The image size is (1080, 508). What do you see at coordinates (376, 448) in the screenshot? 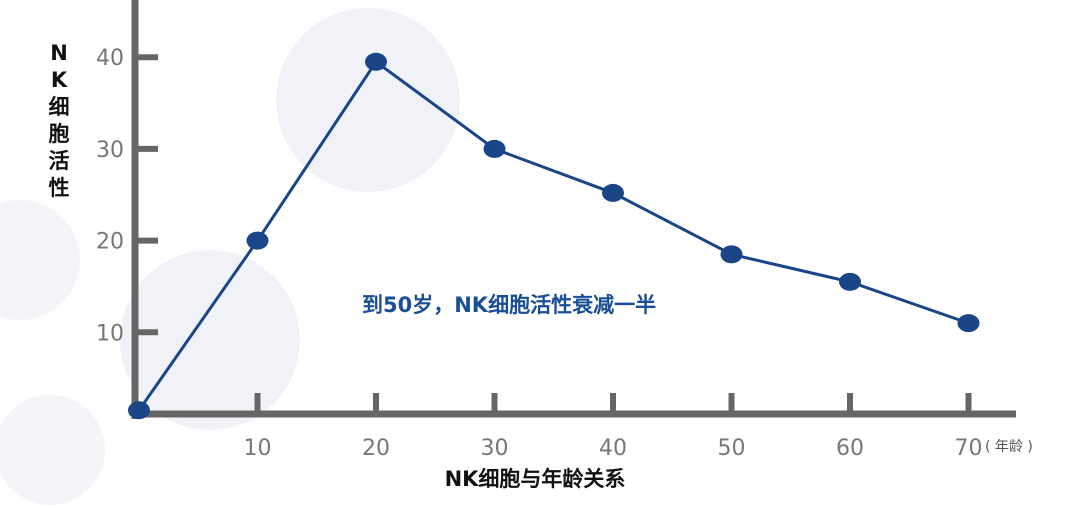
I see `x-tick-label: 20` at bounding box center [376, 448].